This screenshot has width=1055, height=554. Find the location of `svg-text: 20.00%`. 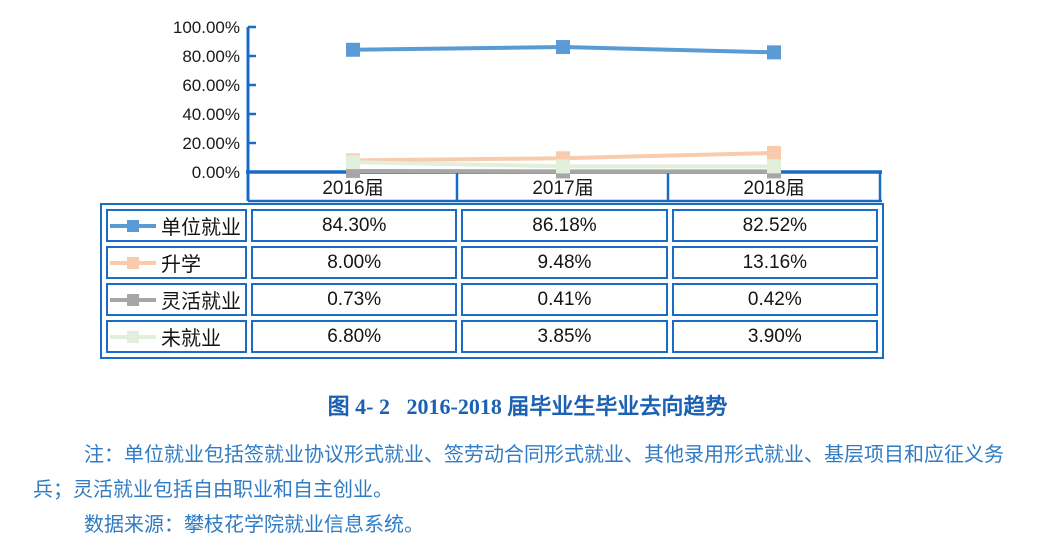

svg-text: 20.00% is located at coordinates (211, 143).